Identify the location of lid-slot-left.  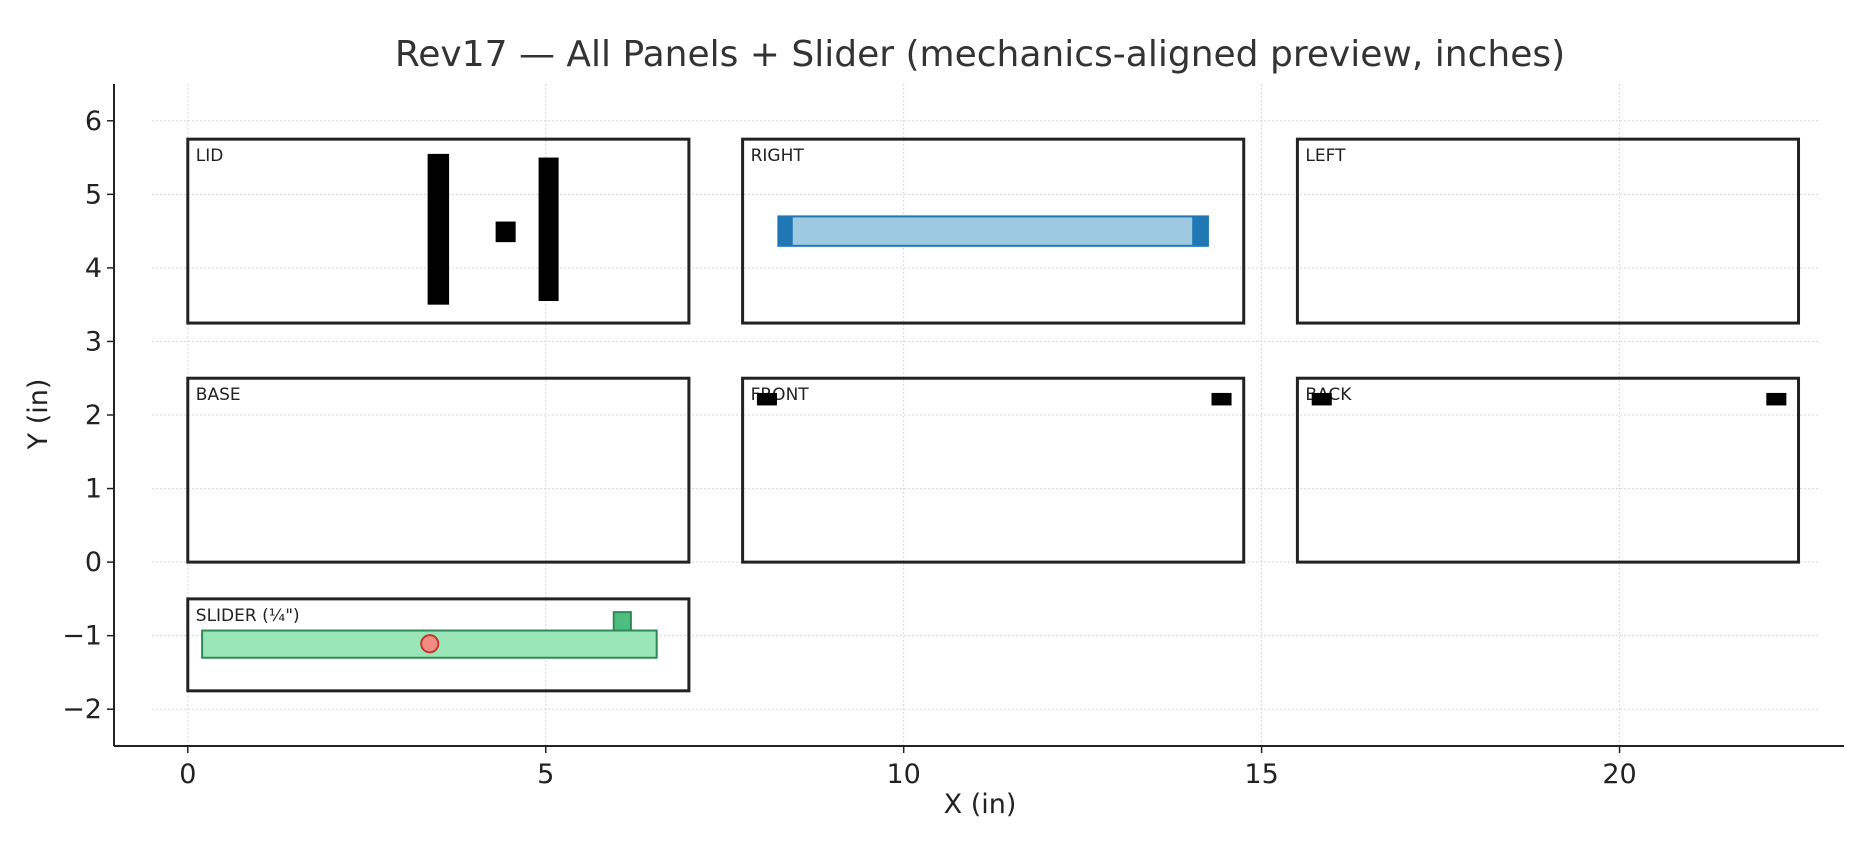
(438, 229).